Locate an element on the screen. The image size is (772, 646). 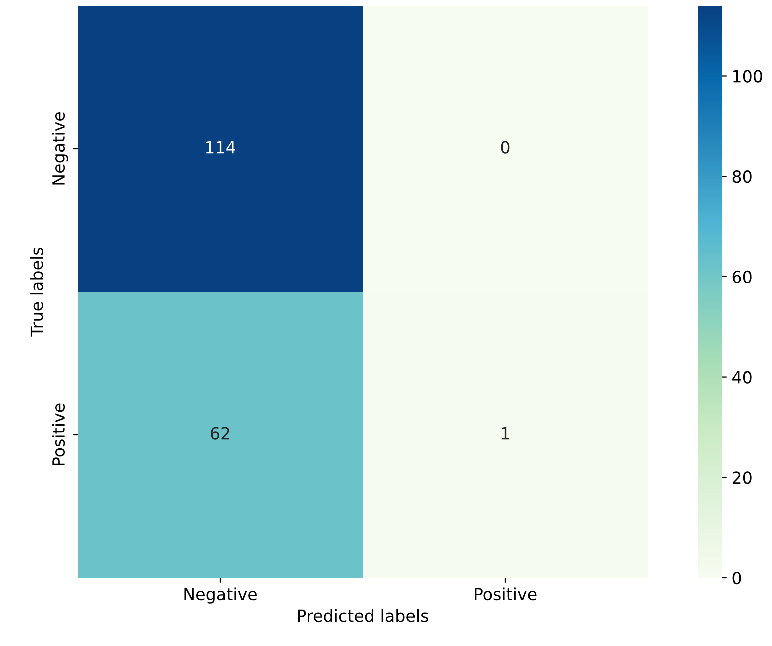
color-bar-label: 80 is located at coordinates (742, 177).